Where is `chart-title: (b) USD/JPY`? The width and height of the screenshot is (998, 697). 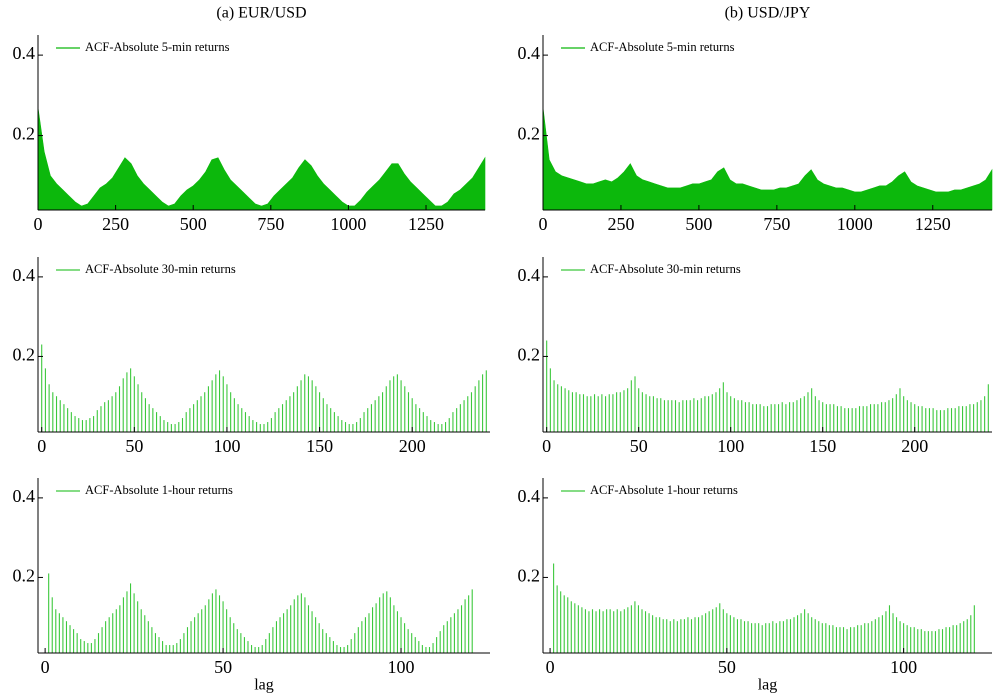 chart-title: (b) USD/JPY is located at coordinates (768, 13).